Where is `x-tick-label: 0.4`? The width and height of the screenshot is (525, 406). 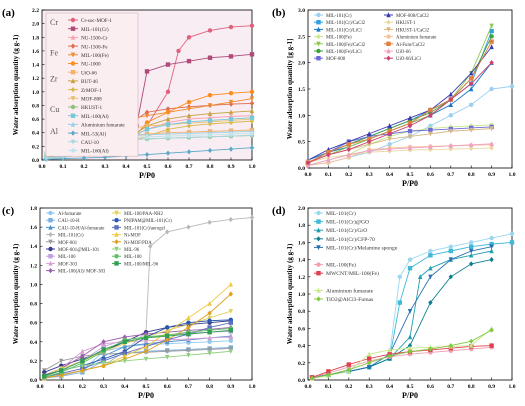 x-tick-label: 0.4 is located at coordinates (124, 387).